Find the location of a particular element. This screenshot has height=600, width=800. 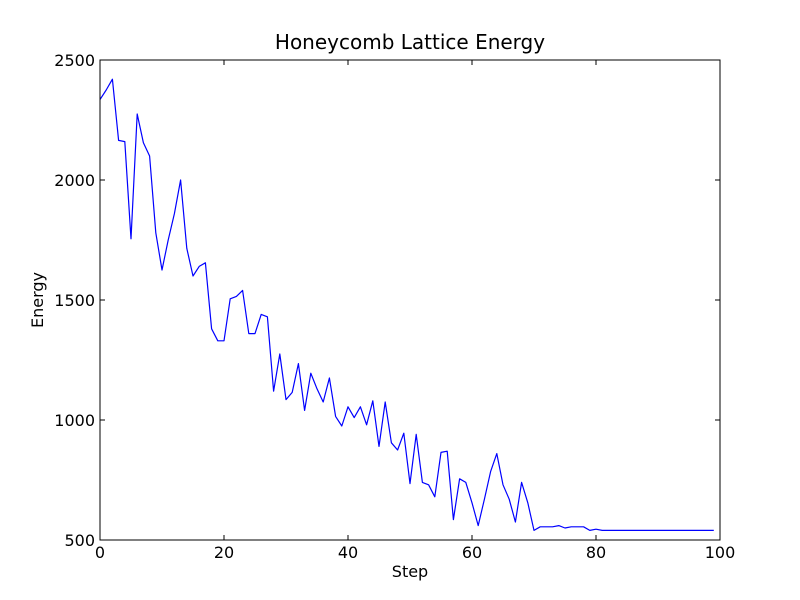

y-tick-label: 1500 is located at coordinates (74, 300).